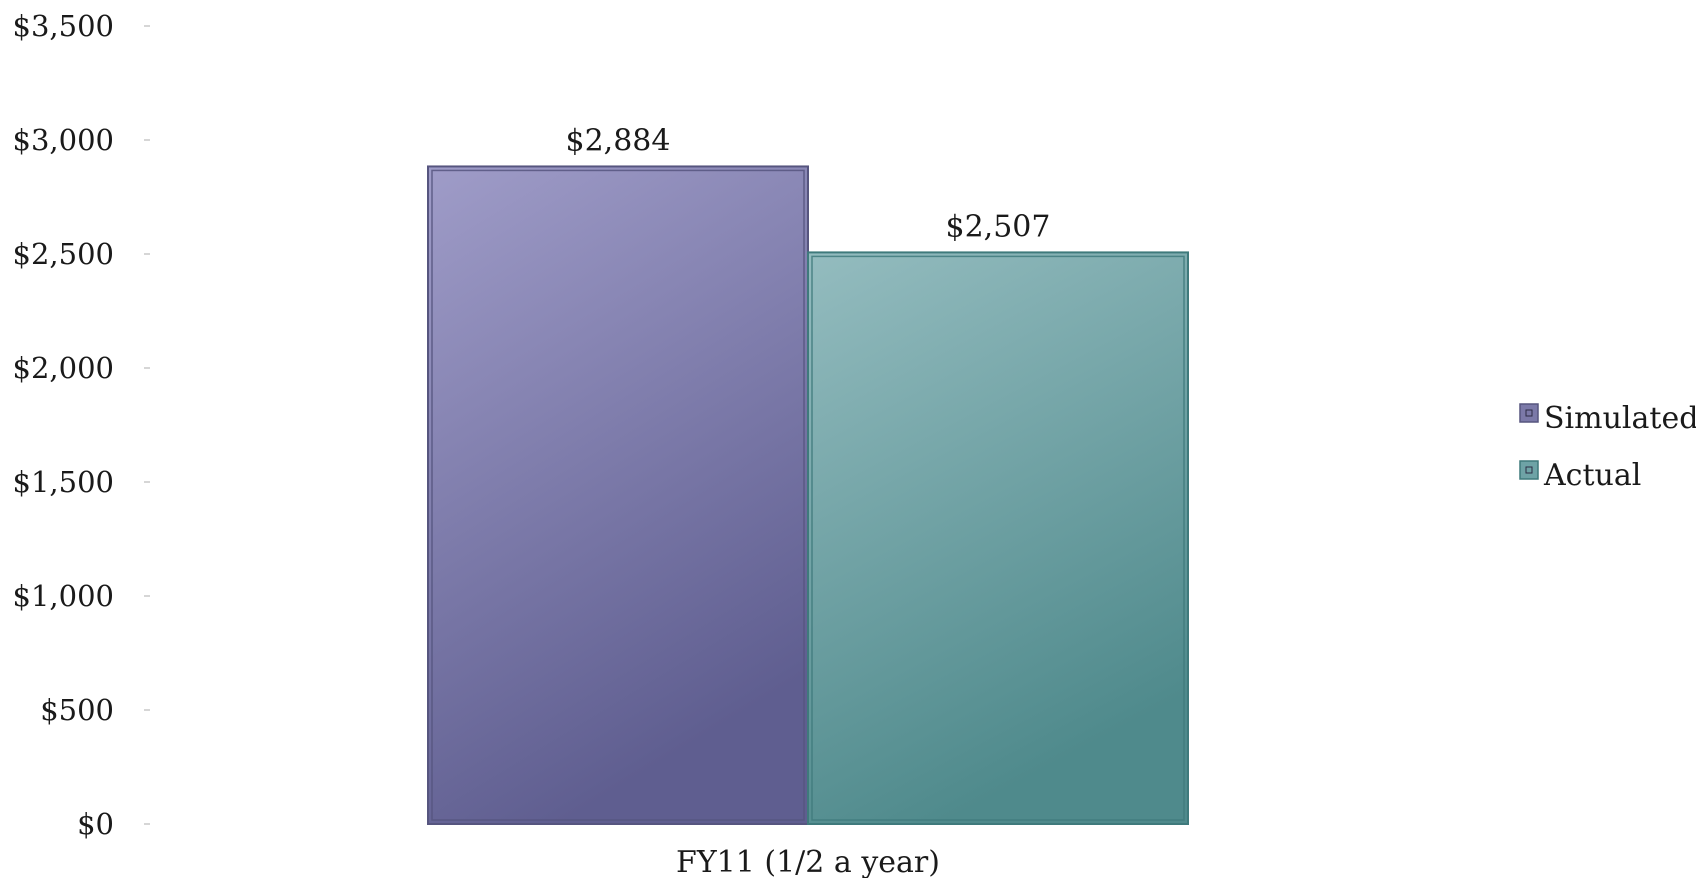 The image size is (1696, 878). I want to click on x-category-label: FY11 (1/2 a year), so click(808, 861).